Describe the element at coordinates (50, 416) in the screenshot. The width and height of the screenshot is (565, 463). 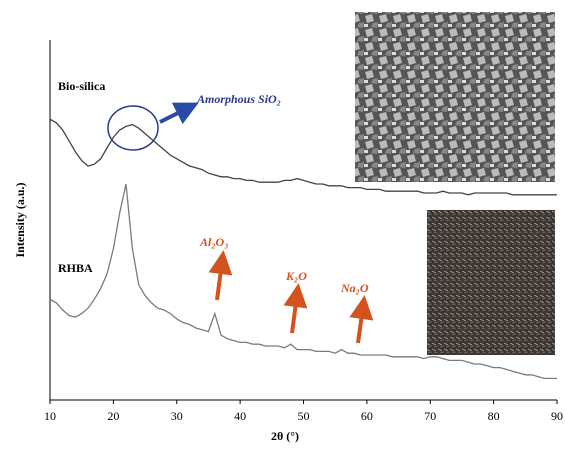
I see `x-tick-label: 10` at that location.